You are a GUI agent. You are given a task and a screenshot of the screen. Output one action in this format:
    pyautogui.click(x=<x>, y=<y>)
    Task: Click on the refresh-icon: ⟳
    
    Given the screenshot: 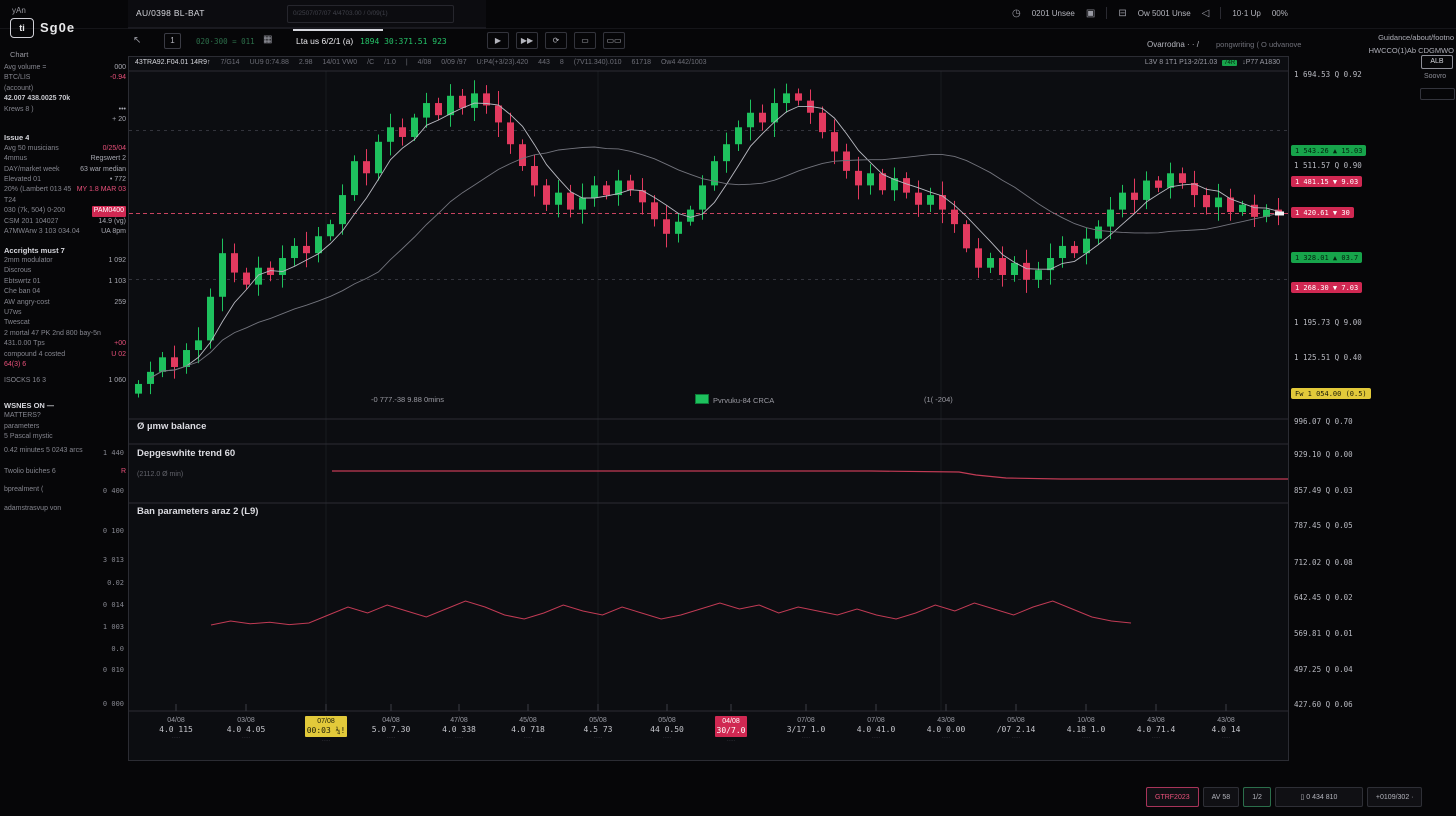 What is the action you would take?
    pyautogui.click(x=556, y=40)
    